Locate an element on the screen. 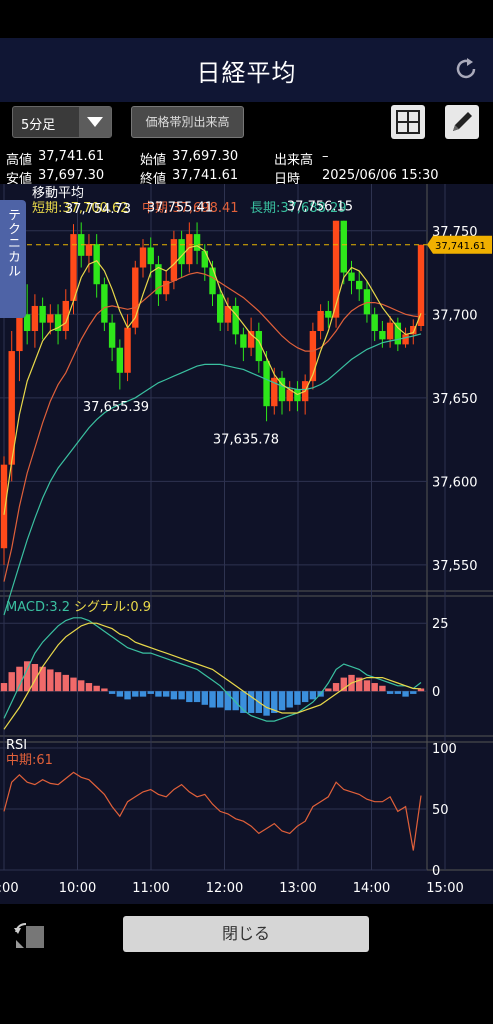 This screenshot has width=493, height=1024. rsi-tick-label: 50 is located at coordinates (440, 810).